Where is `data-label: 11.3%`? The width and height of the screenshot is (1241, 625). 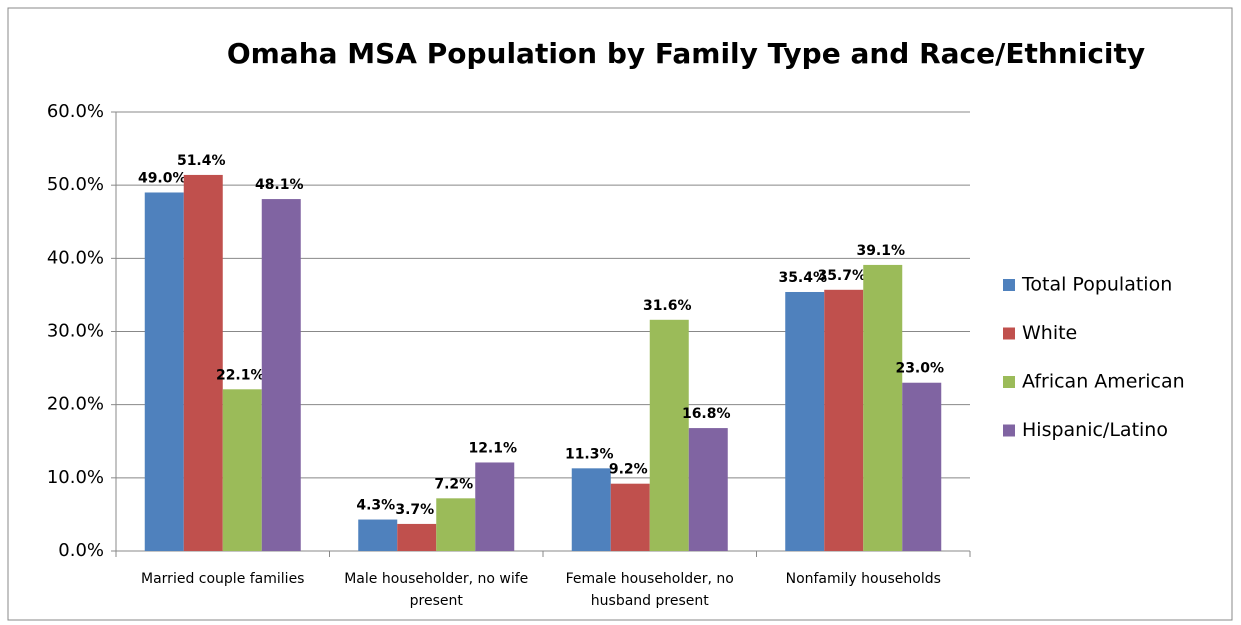 data-label: 11.3% is located at coordinates (589, 454).